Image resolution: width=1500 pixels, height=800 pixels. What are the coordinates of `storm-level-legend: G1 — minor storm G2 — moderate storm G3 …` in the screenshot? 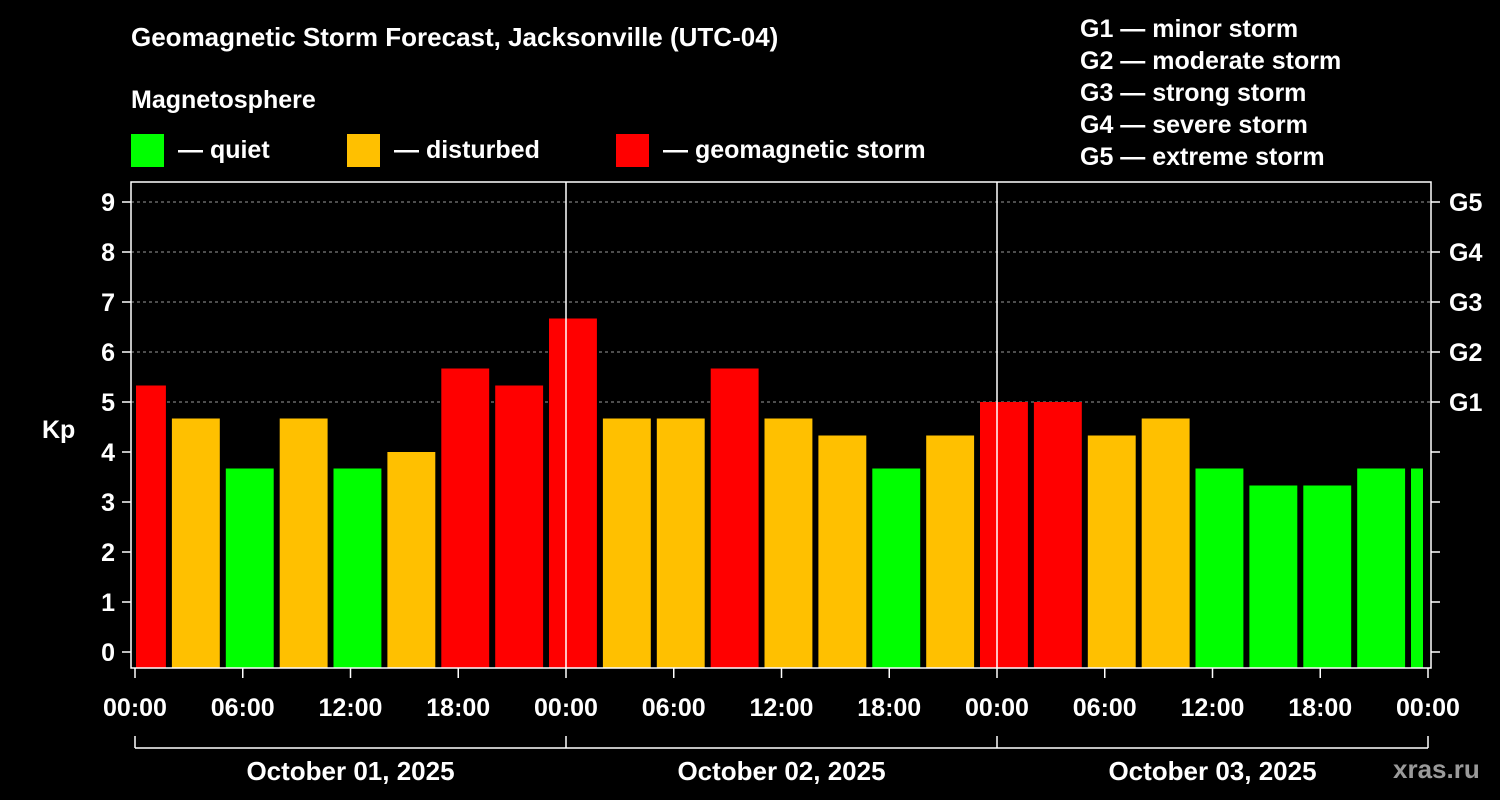 It's located at (1210, 93).